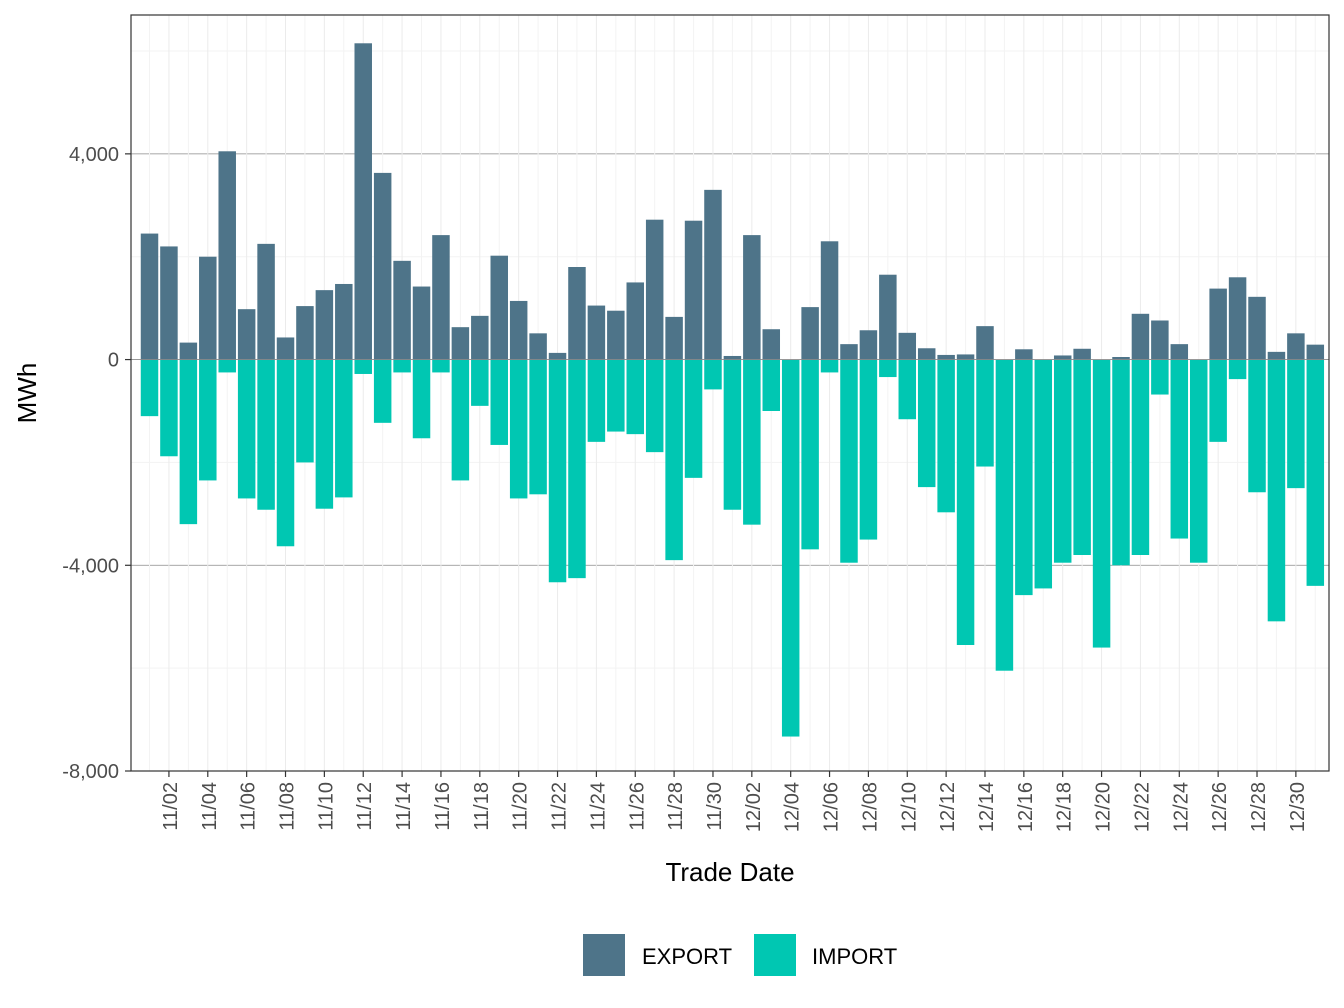 The height and width of the screenshot is (1008, 1344). Describe the element at coordinates (365, 806) in the screenshot. I see `x-tick-label: 11/12` at that location.